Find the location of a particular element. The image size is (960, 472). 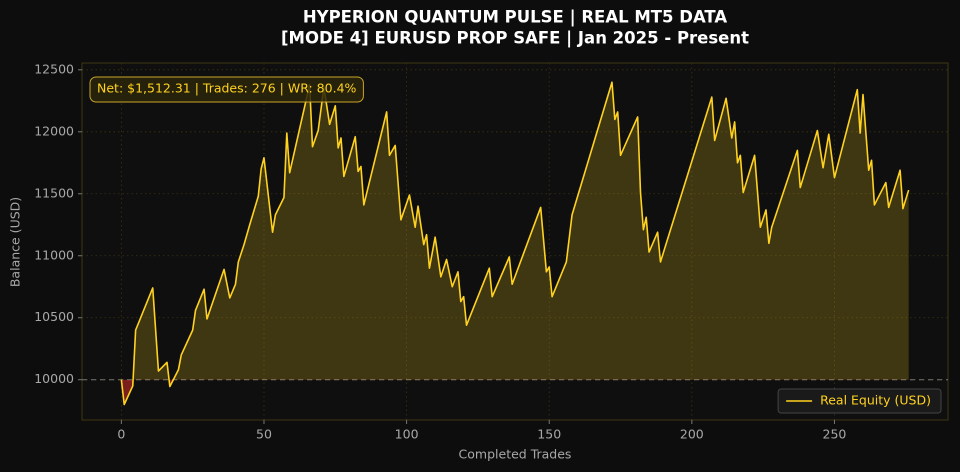

legend-label: Real Equity (USD) is located at coordinates (875, 400).